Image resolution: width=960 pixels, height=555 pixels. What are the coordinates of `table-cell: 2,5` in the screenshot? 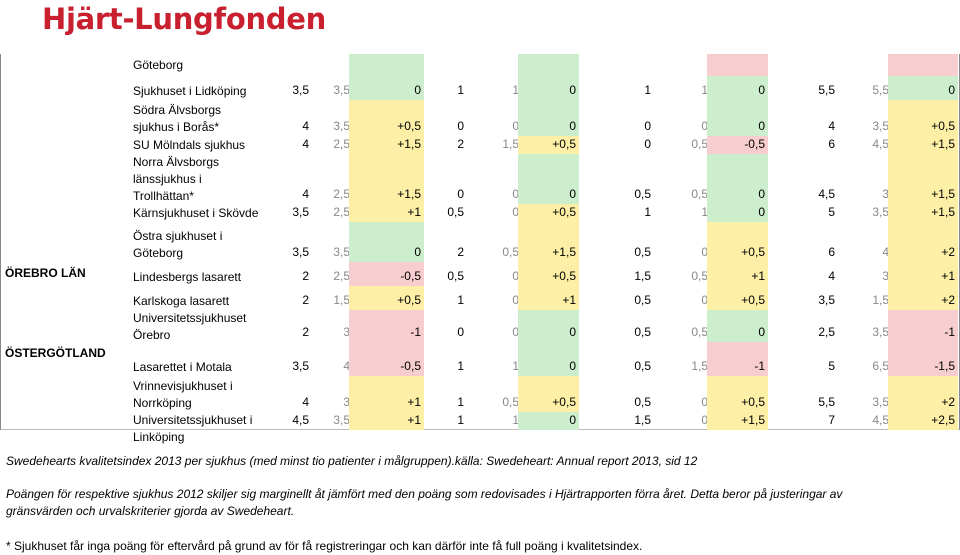 It's located at (341, 144).